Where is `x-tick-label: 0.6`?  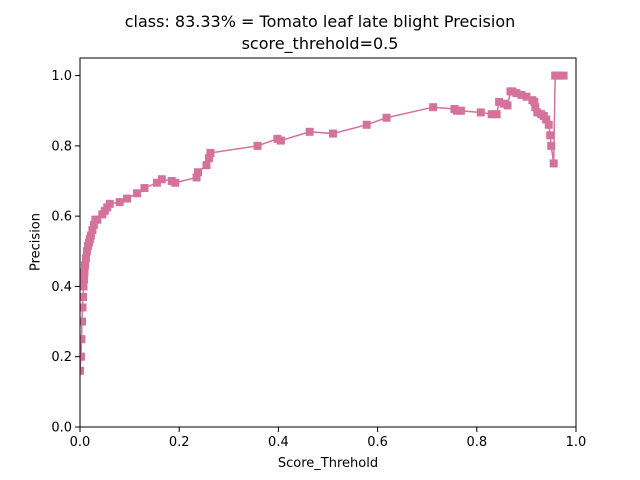
x-tick-label: 0.6 is located at coordinates (377, 442).